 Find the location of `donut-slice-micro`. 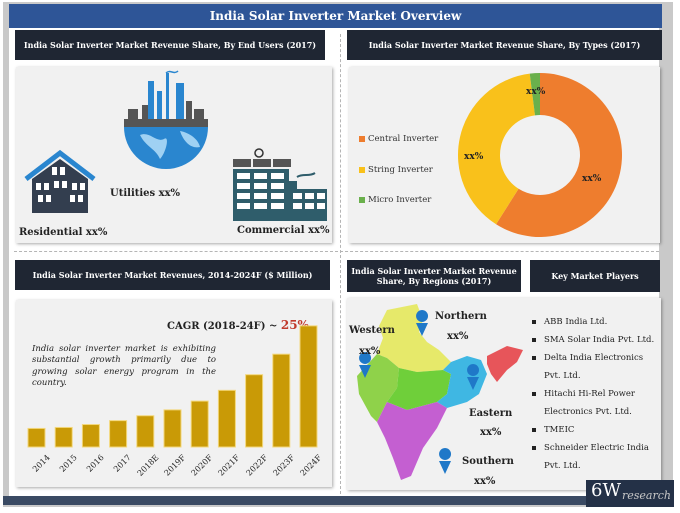

donut-slice-micro is located at coordinates (534, 94).